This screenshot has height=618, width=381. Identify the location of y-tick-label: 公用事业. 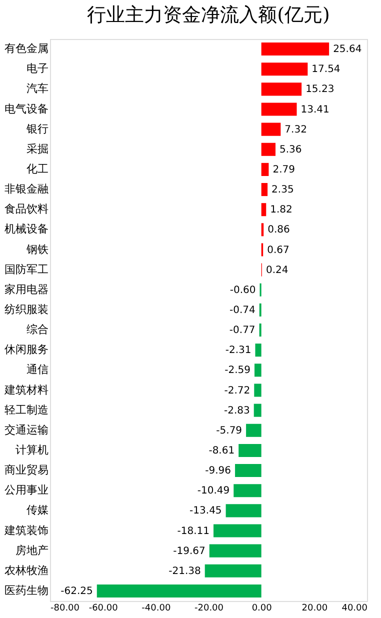
(26, 490).